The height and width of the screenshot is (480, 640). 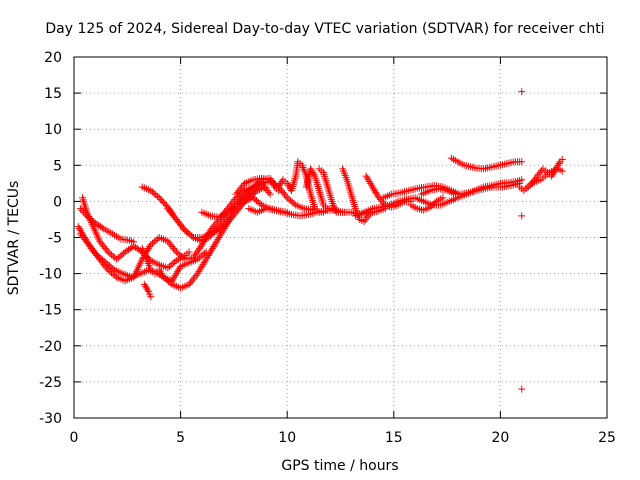 What do you see at coordinates (50, 275) in the screenshot?
I see `y-tick-label: -10` at bounding box center [50, 275].